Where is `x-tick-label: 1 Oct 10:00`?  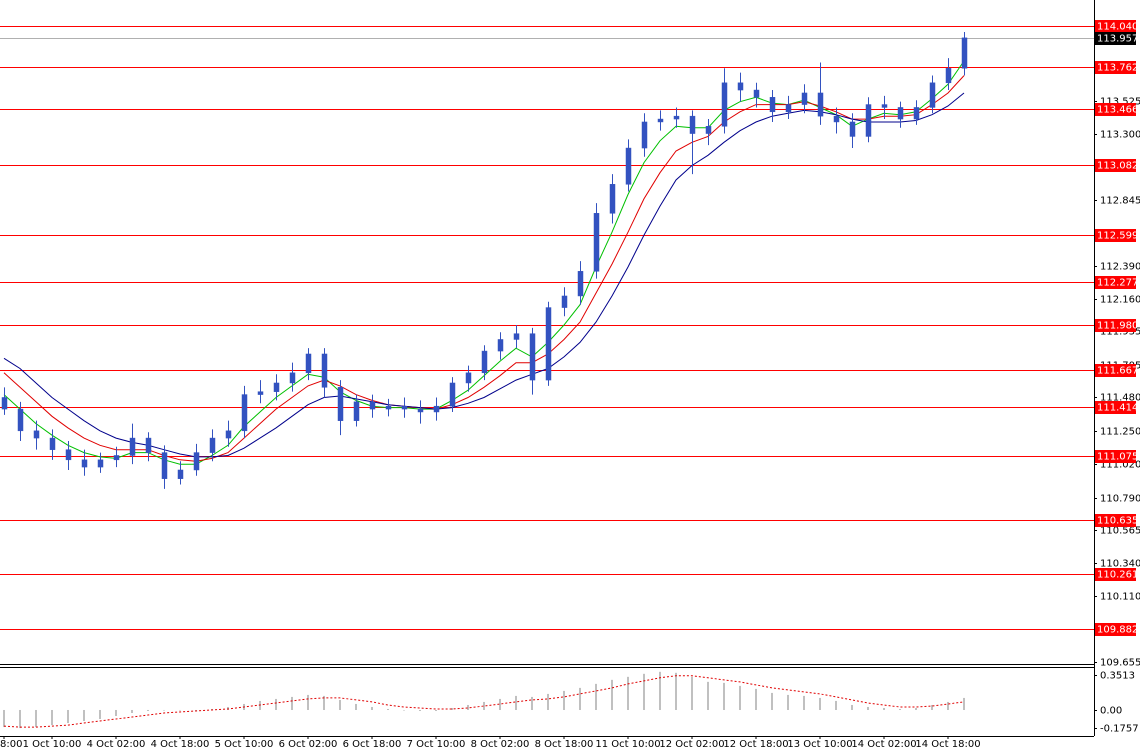 x-tick-label: 1 Oct 10:00 is located at coordinates (52, 744).